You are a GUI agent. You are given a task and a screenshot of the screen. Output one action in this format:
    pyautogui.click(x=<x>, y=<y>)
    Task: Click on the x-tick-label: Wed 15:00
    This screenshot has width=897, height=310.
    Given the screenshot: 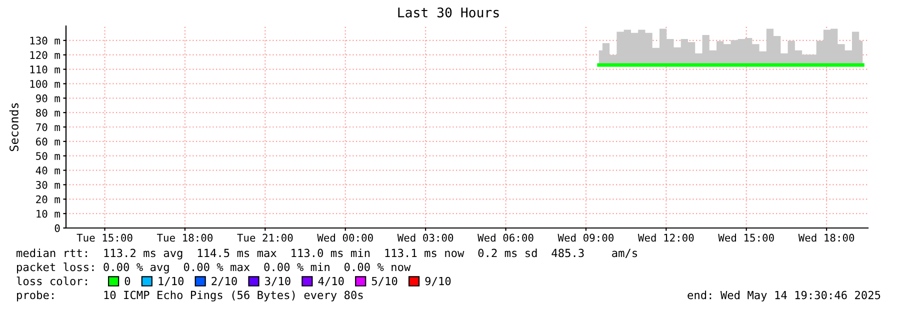 What is the action you would take?
    pyautogui.click(x=746, y=238)
    